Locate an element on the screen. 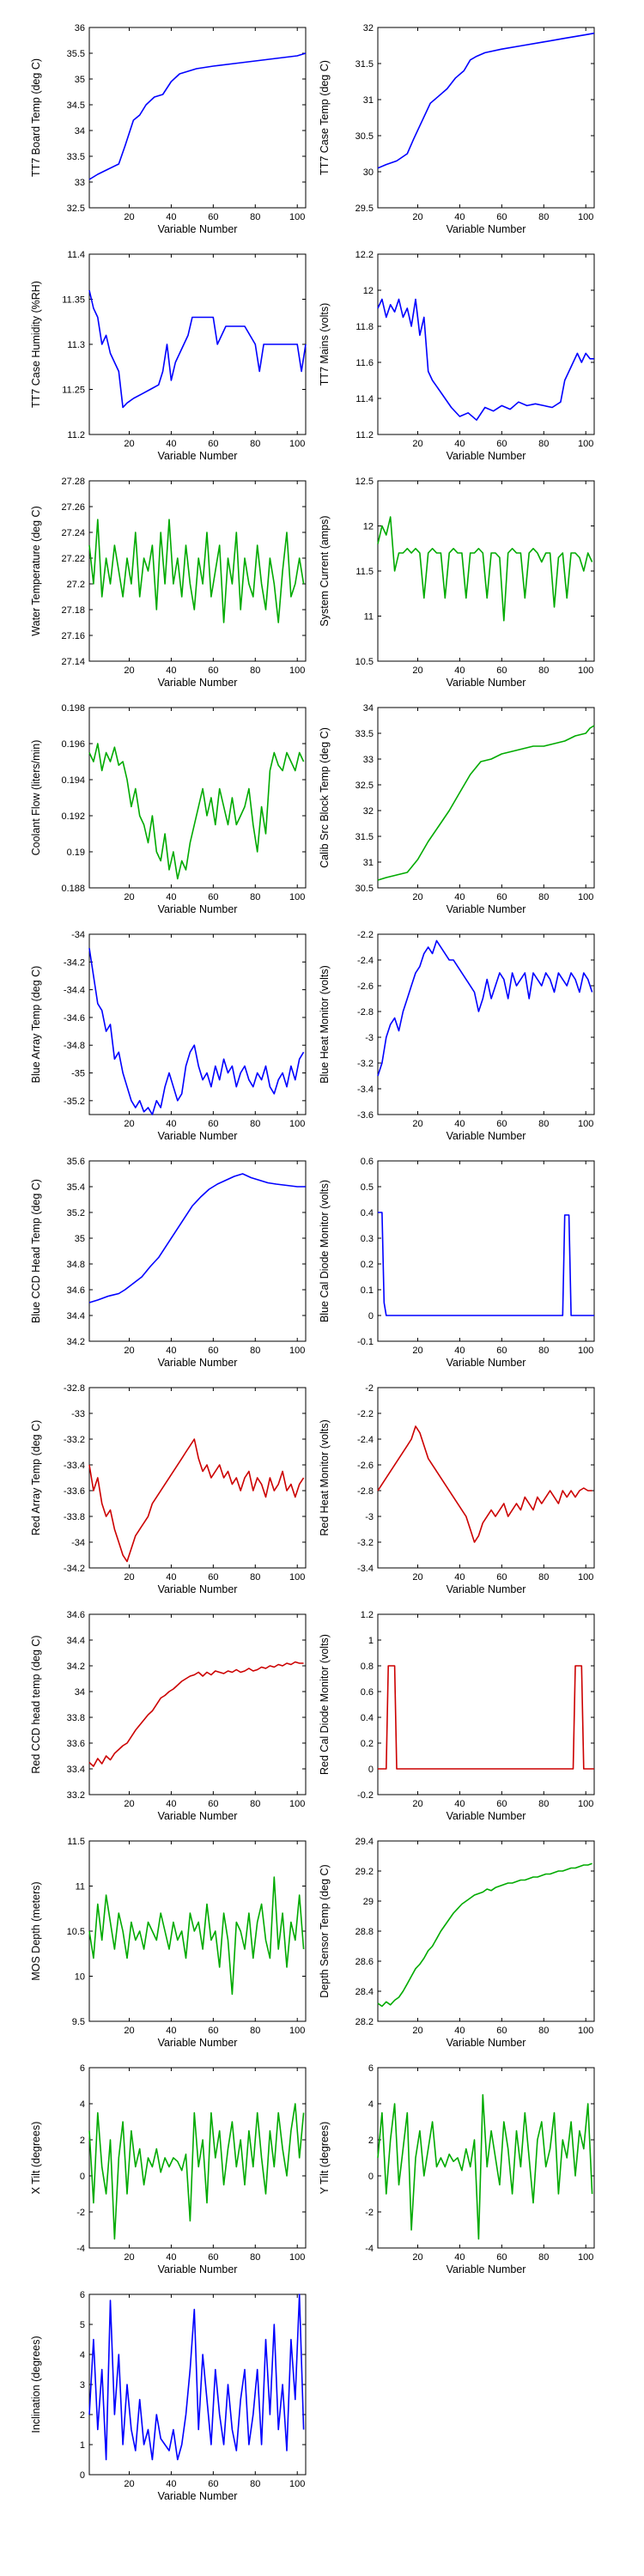  y-tick-label: 11.3 is located at coordinates (76, 345).